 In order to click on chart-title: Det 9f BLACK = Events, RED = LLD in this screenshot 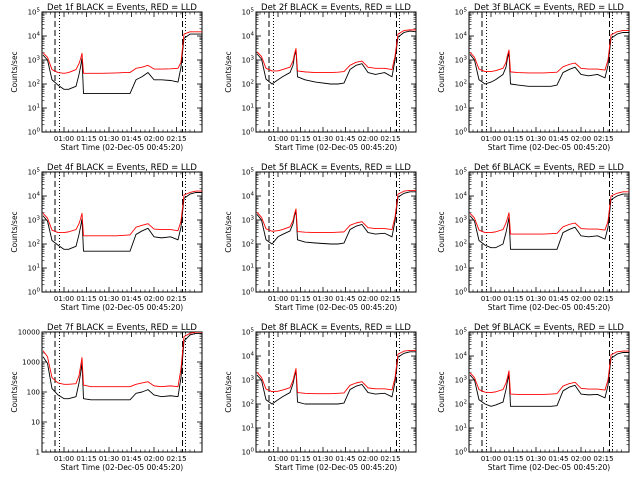, I will do `click(549, 328)`.